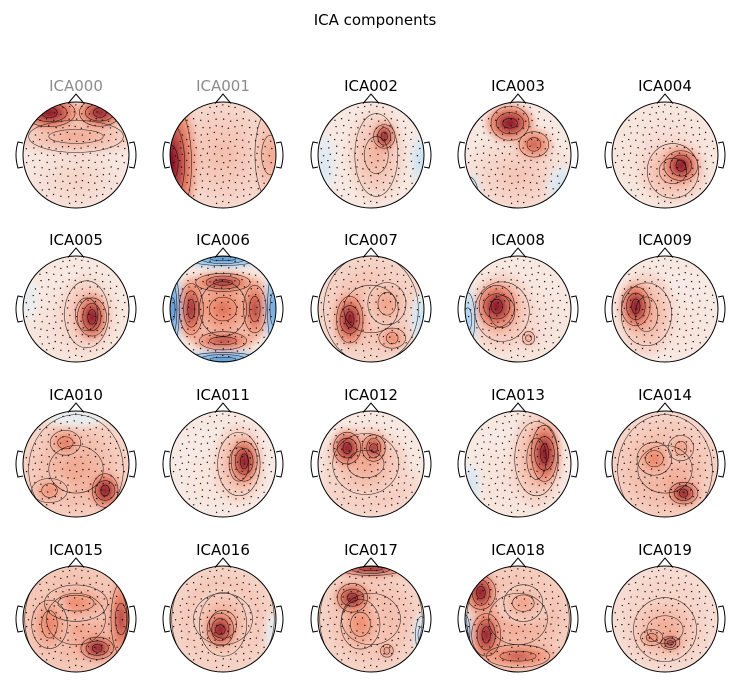 This screenshot has height=700, width=750. What do you see at coordinates (518, 616) in the screenshot?
I see `component-panel: ICA018` at bounding box center [518, 616].